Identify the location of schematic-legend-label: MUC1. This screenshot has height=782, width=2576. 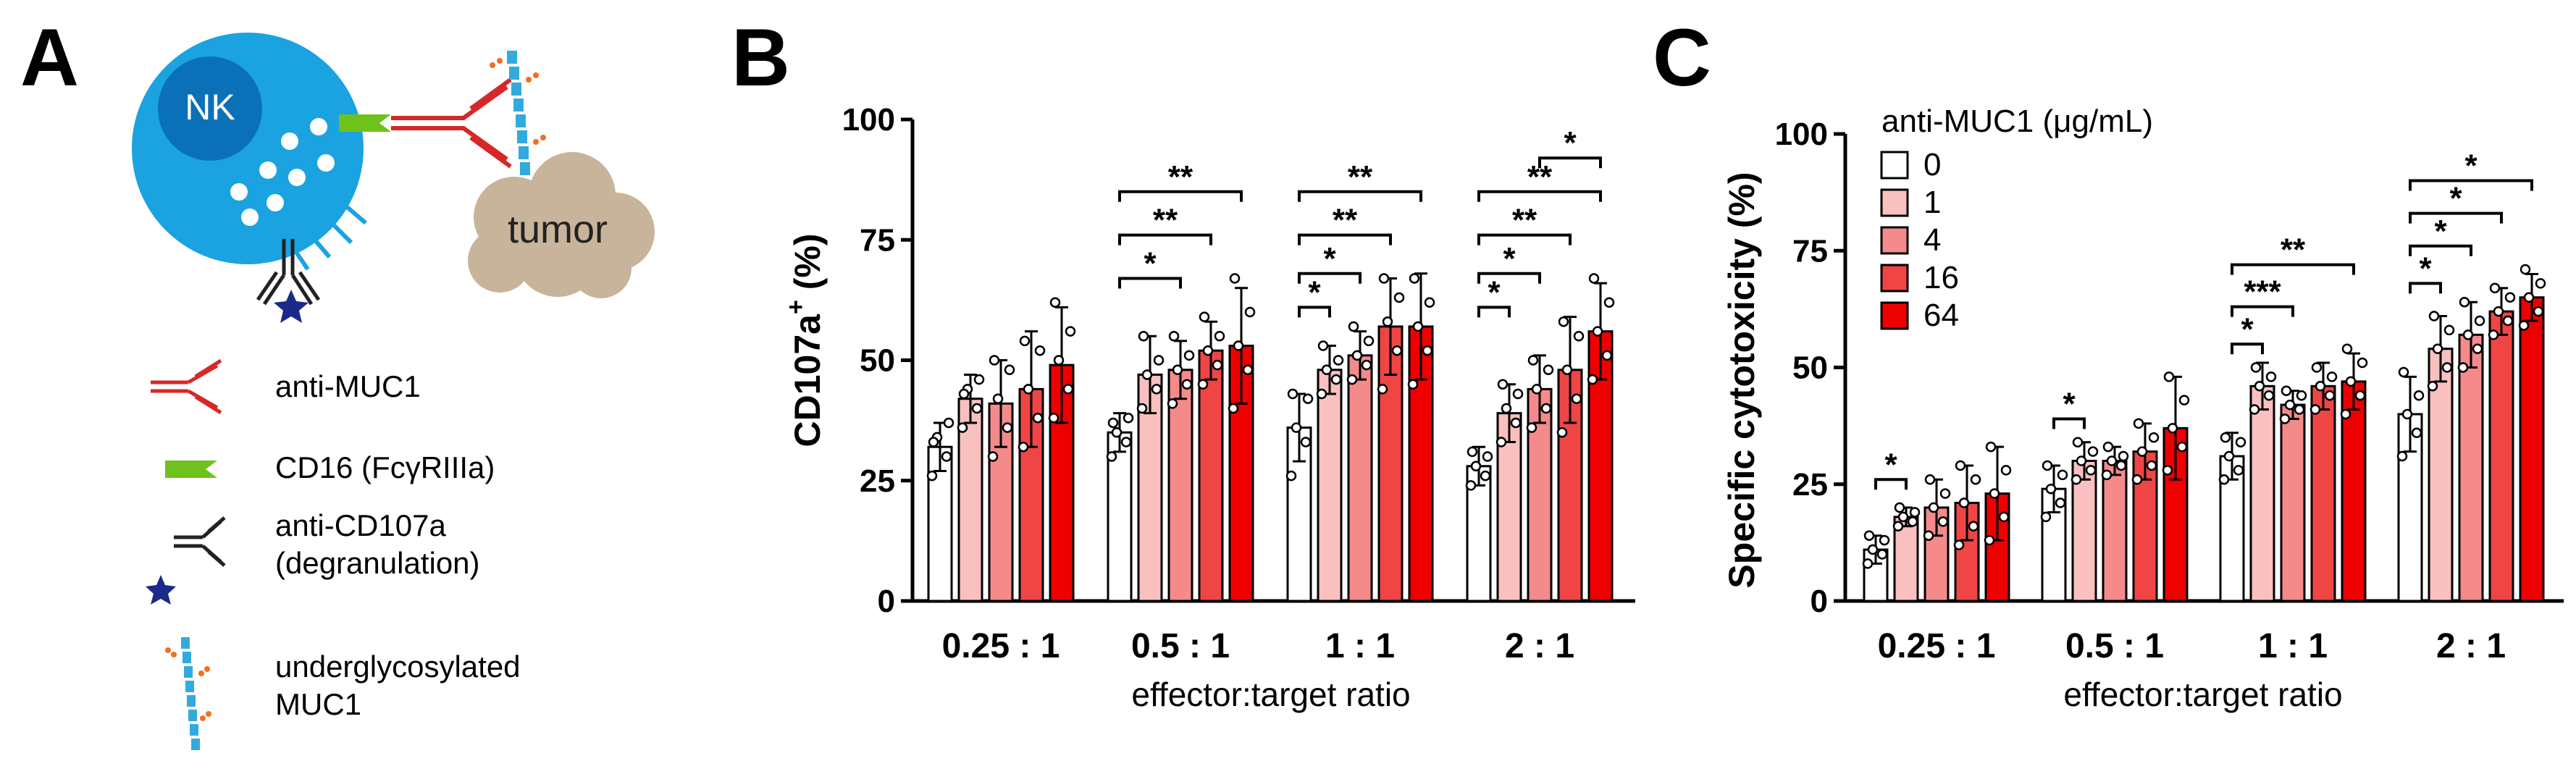
(318, 704).